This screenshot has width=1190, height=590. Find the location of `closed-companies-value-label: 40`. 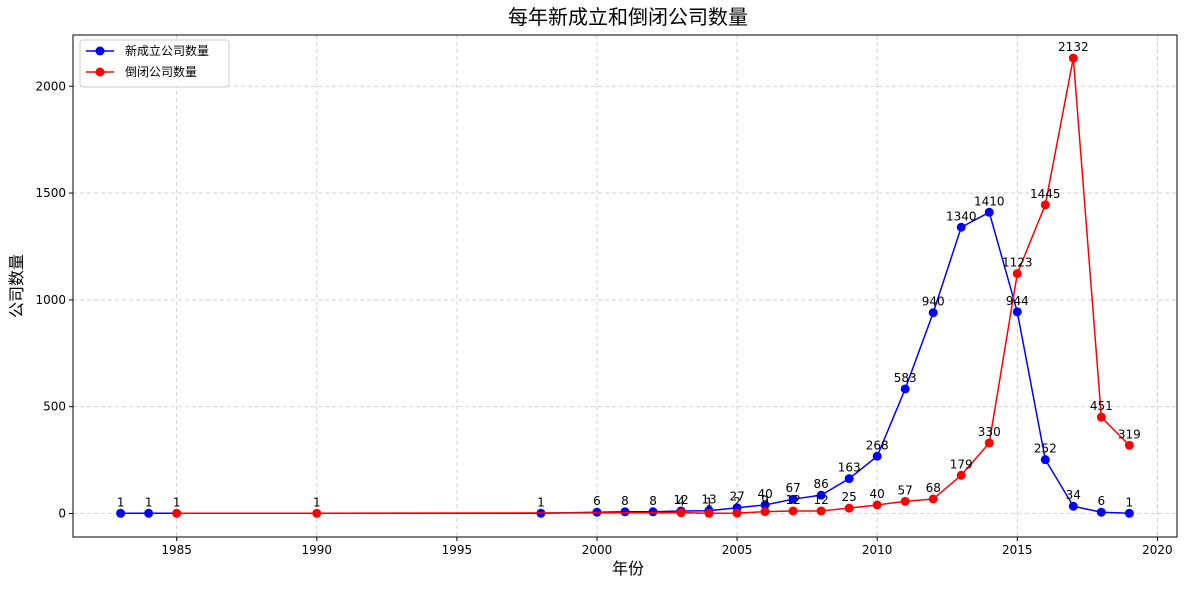

closed-companies-value-label: 40 is located at coordinates (877, 494).